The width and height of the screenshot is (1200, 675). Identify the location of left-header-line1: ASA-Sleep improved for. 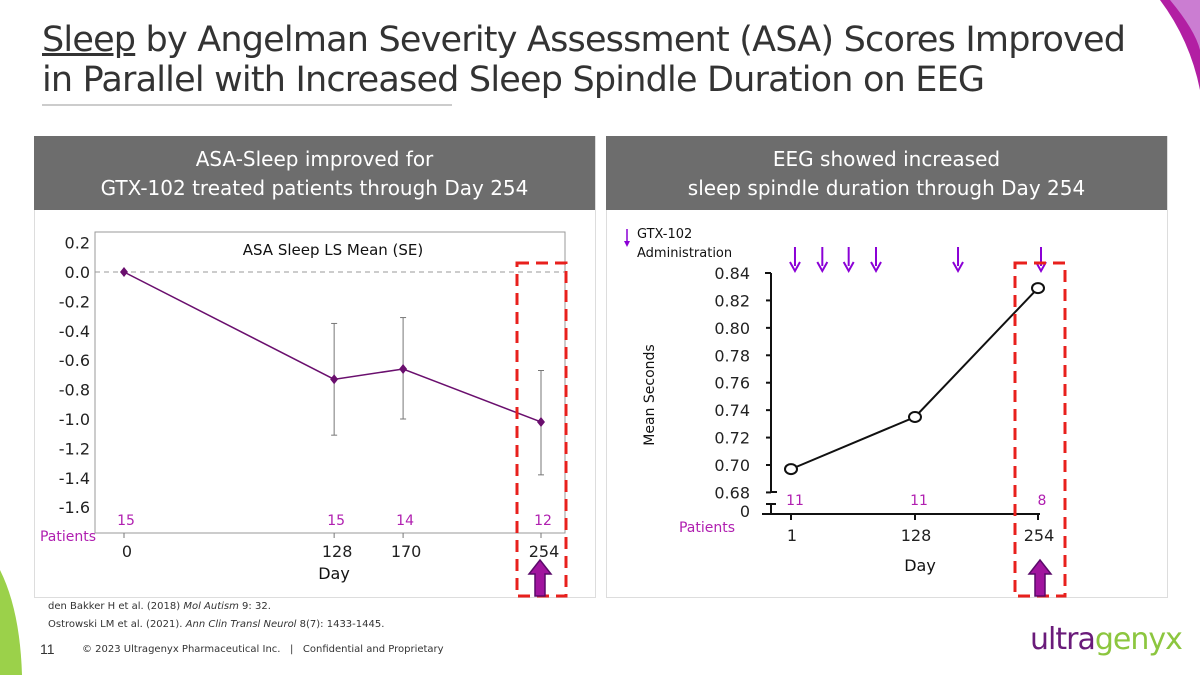
(314, 159).